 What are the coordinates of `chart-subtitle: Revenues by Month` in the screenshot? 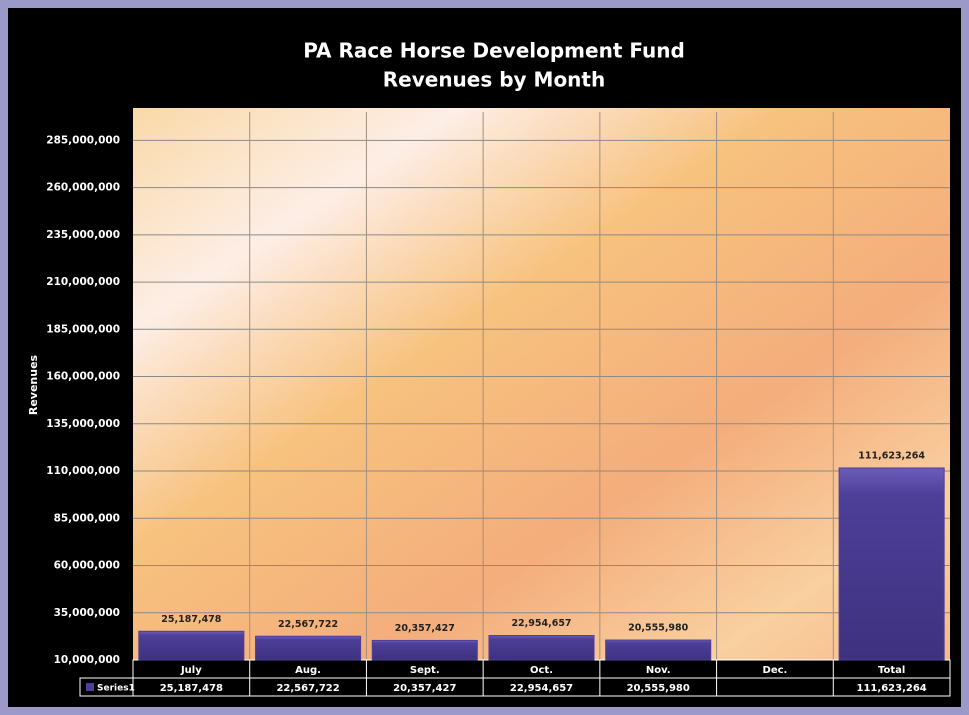 It's located at (494, 80).